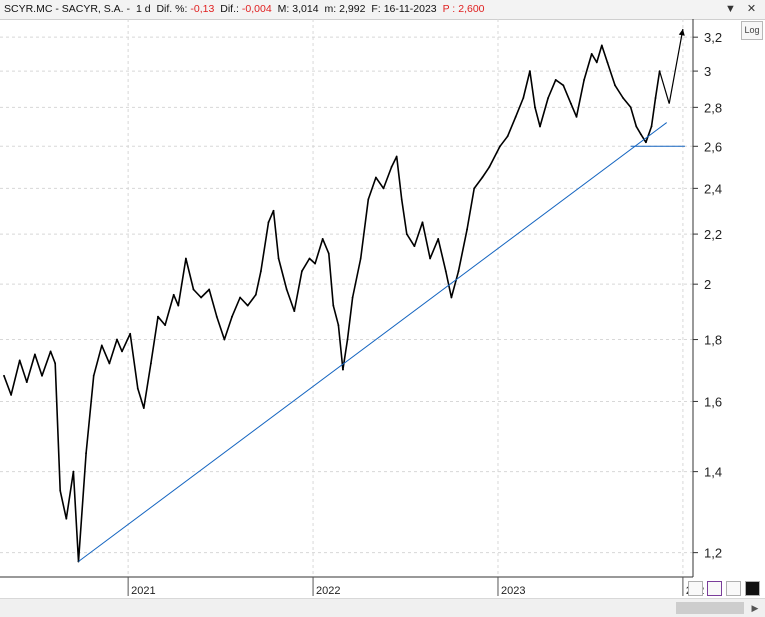 The height and width of the screenshot is (617, 765). I want to click on dif-label: Dif.:, so click(229, 9).